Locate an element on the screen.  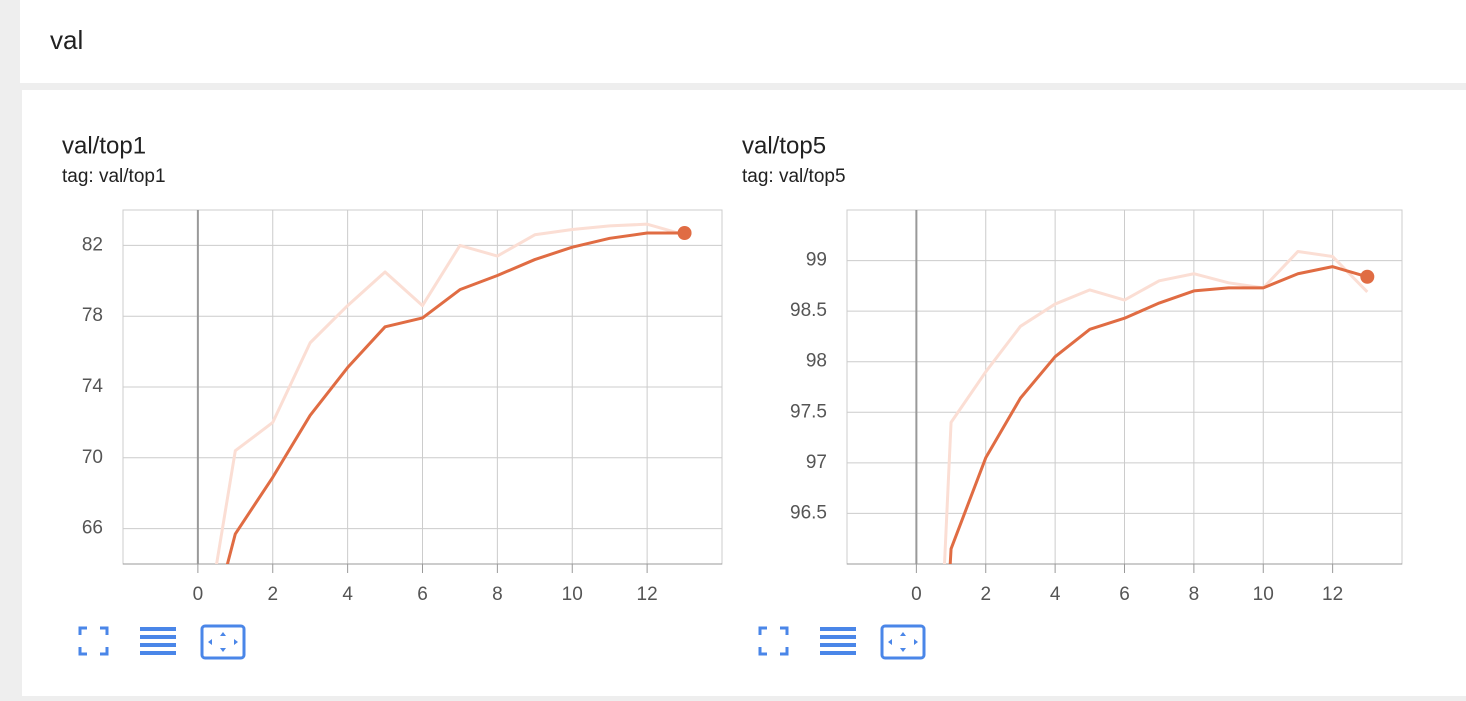
chart-title: val/top1 is located at coordinates (104, 145).